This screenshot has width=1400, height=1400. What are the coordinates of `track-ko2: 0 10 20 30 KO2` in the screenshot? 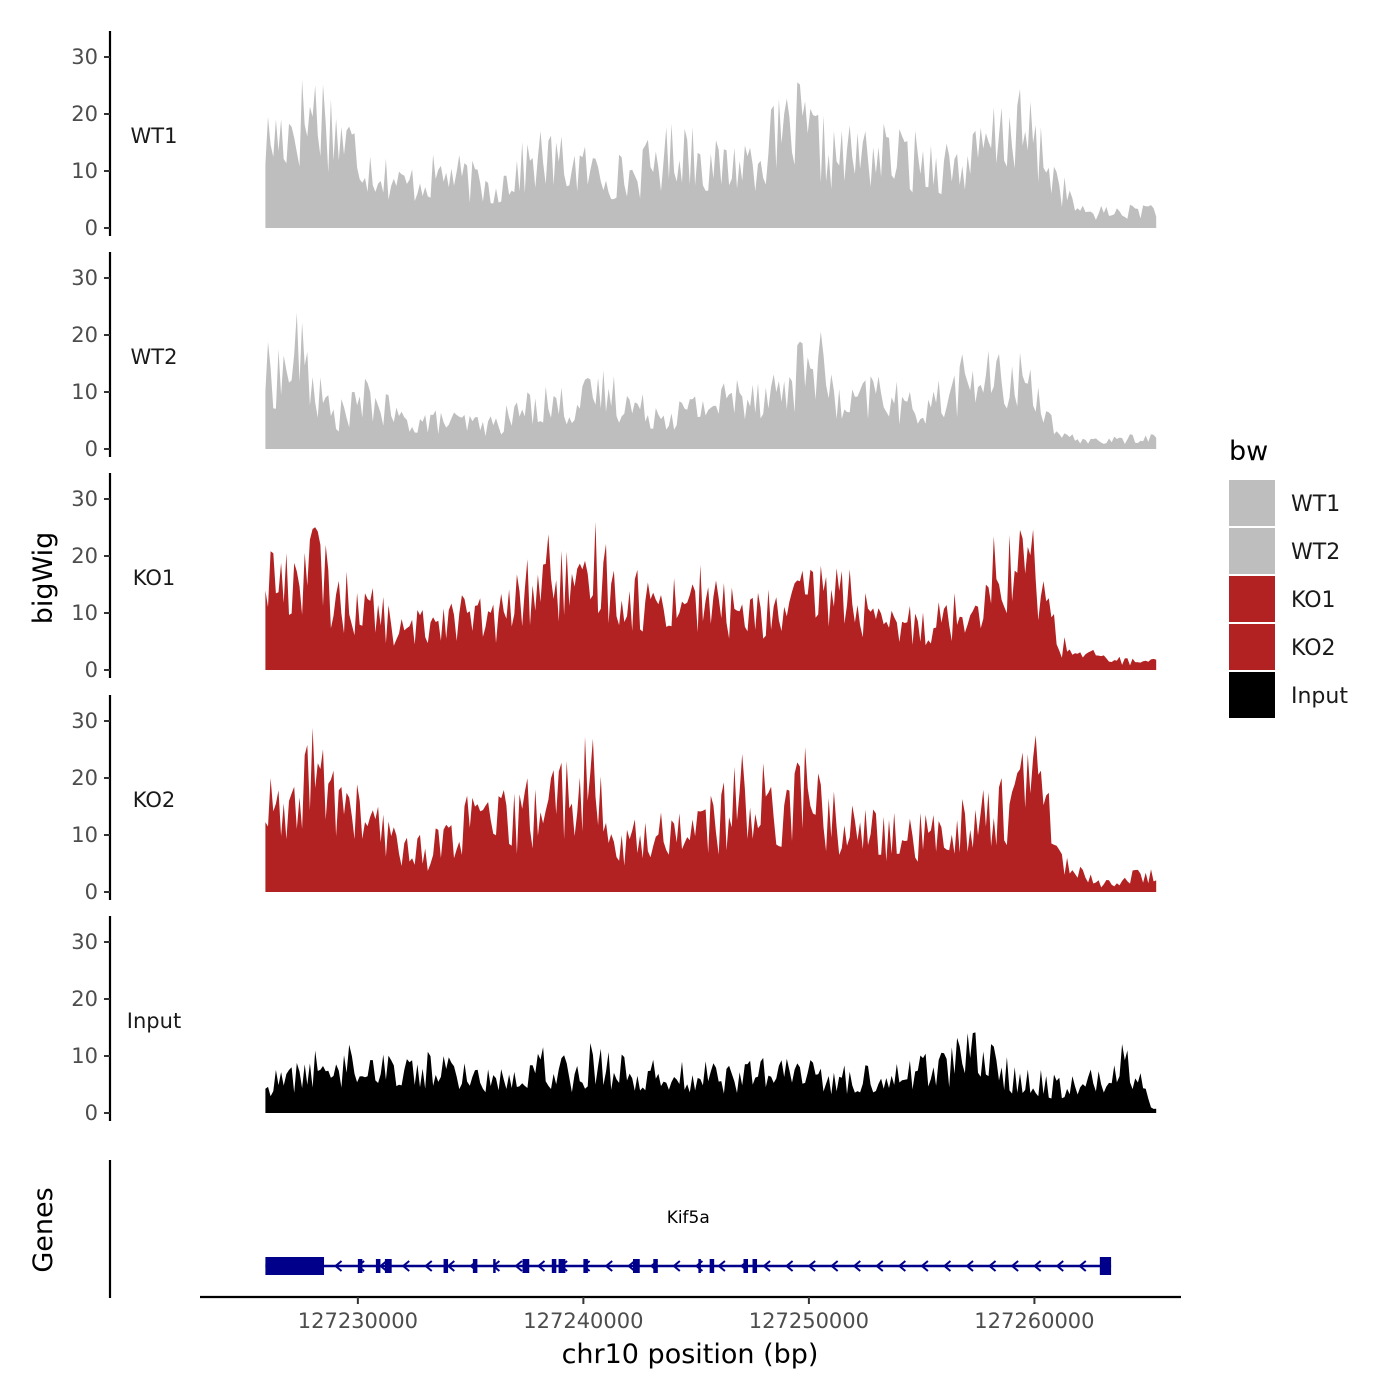 It's located at (614, 799).